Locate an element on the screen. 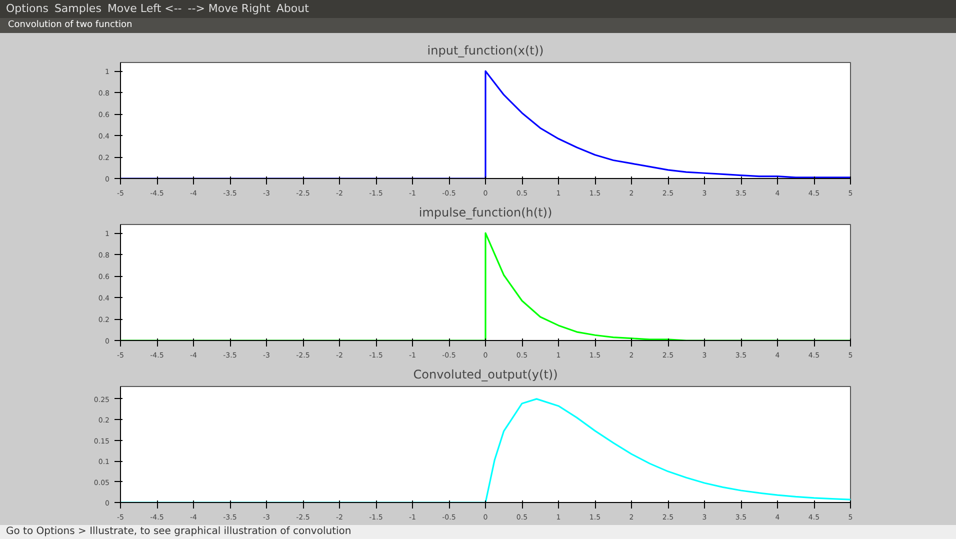 The width and height of the screenshot is (956, 550). text: Samples is located at coordinates (78, 8).